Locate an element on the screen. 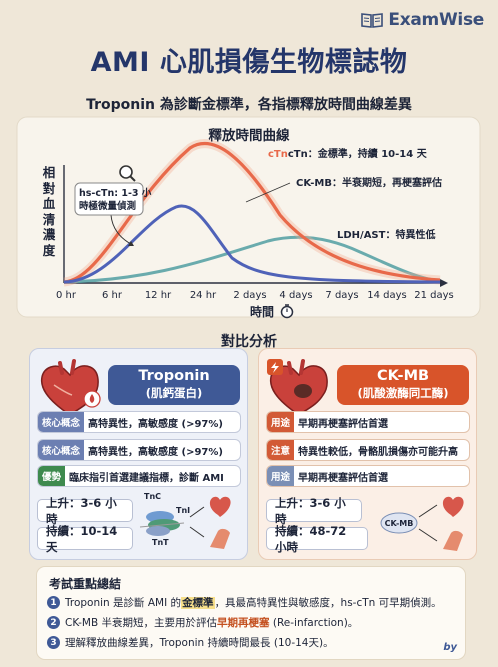 This screenshot has width=498, height=667. x-axis-arrow is located at coordinates (444, 283).